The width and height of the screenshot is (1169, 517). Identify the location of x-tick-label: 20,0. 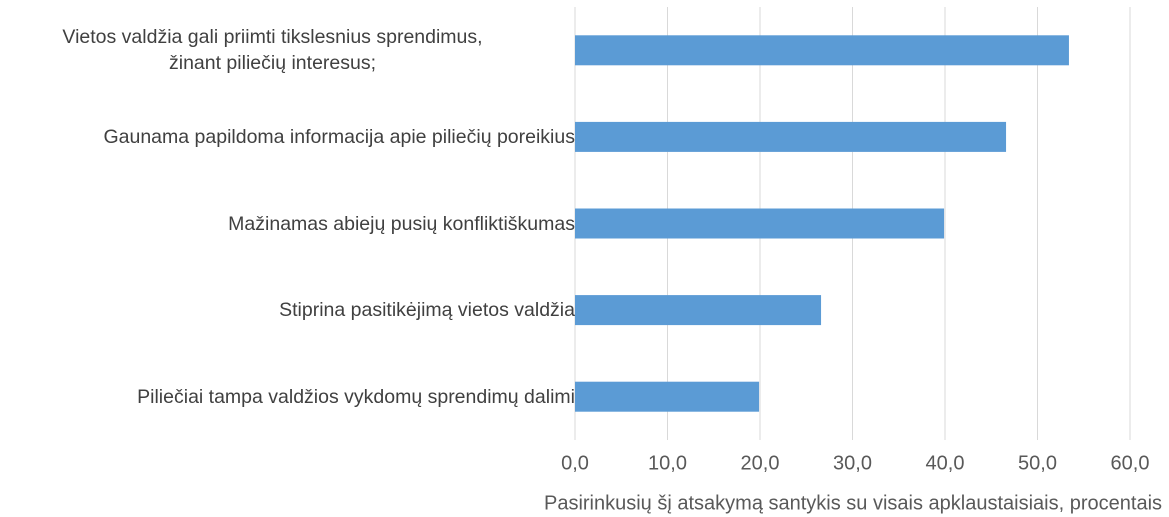
(760, 463).